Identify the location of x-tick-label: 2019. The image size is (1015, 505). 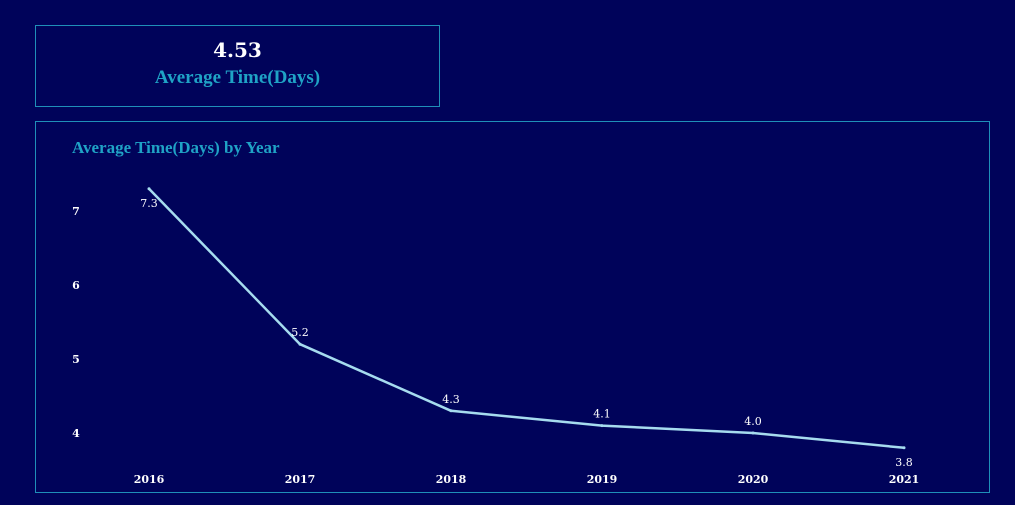
(602, 479).